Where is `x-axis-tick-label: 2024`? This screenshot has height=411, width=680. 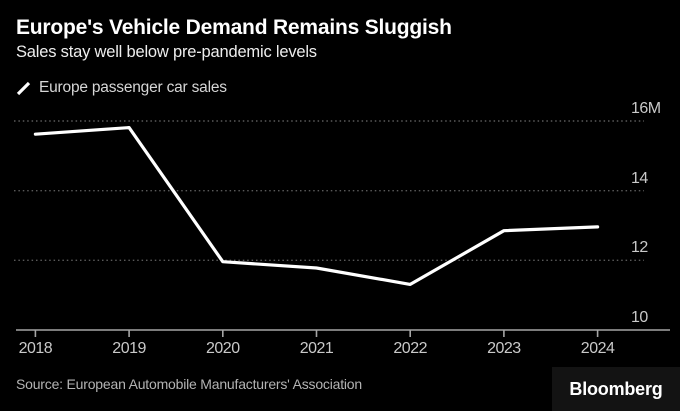 x-axis-tick-label: 2024 is located at coordinates (597, 348).